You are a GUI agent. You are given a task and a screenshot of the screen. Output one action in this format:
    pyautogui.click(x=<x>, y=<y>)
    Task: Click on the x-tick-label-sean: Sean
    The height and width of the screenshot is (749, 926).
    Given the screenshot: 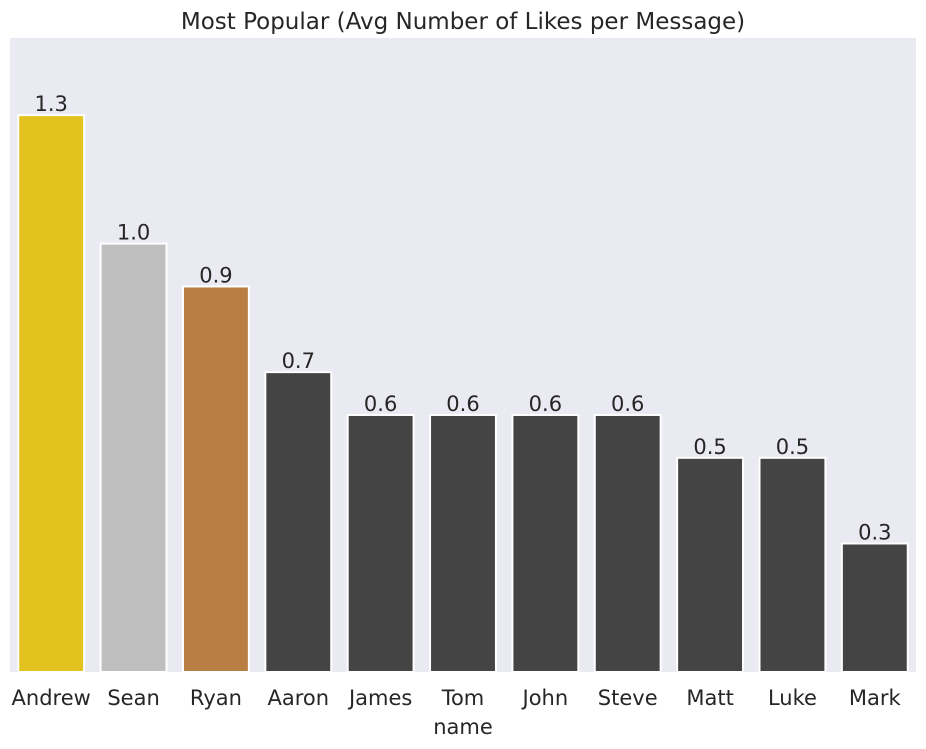 What is the action you would take?
    pyautogui.click(x=133, y=698)
    